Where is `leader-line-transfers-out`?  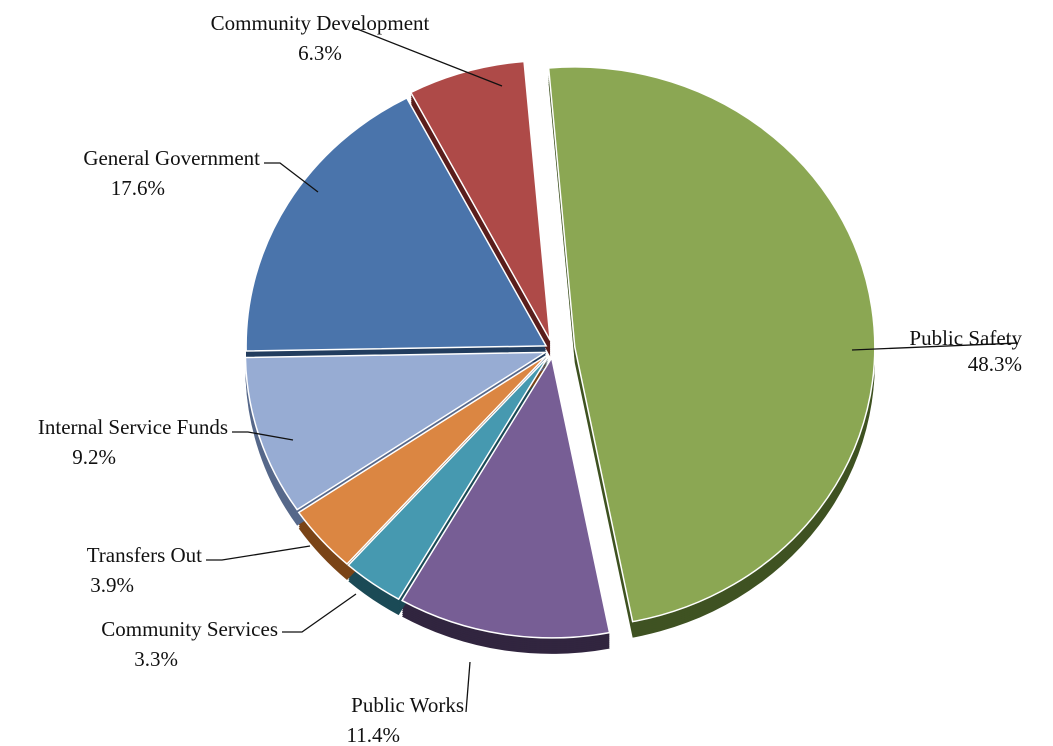
leader-line-transfers-out is located at coordinates (258, 553).